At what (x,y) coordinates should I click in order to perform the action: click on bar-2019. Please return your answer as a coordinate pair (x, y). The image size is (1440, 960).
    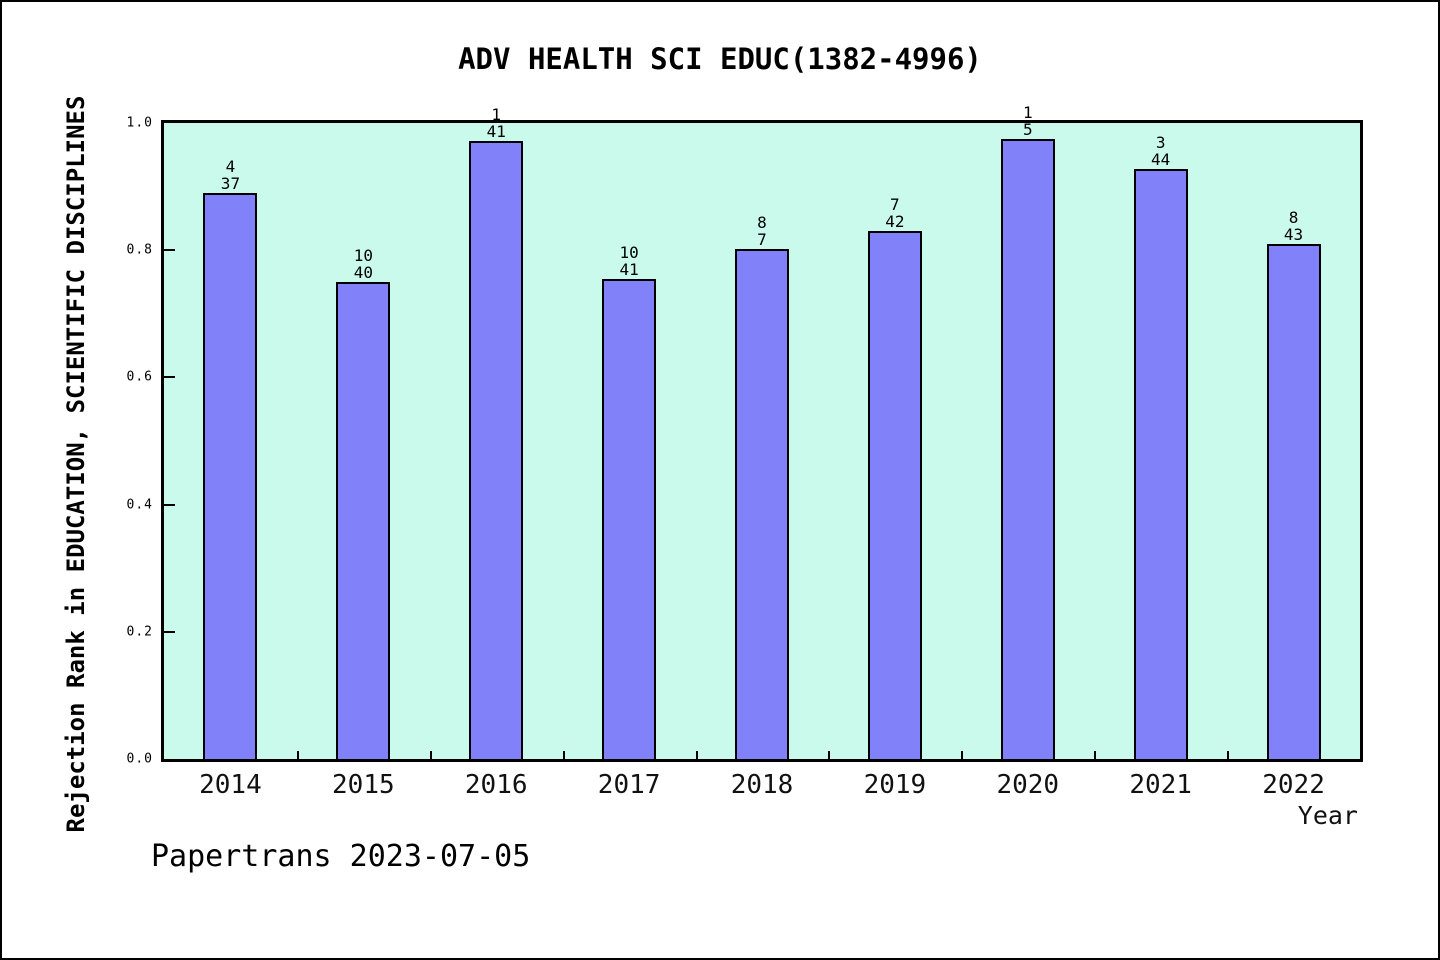
    Looking at the image, I should click on (895, 495).